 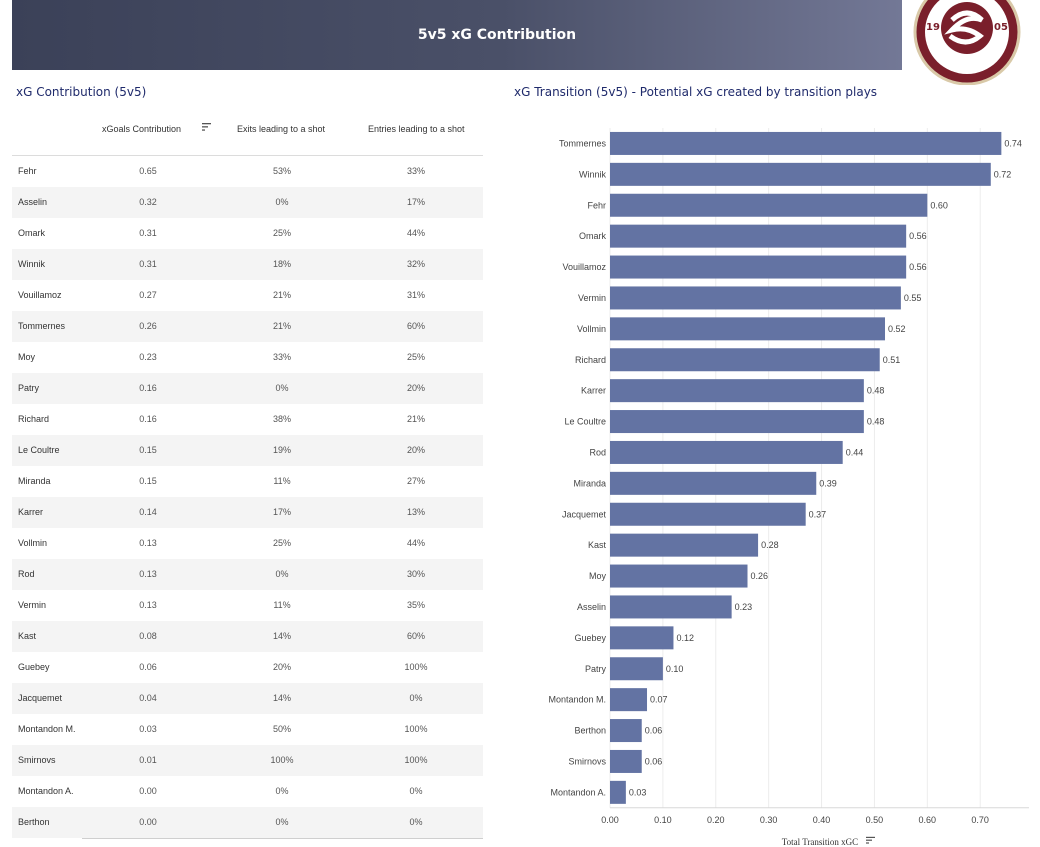 I want to click on x-tick-label: 0.00, so click(x=610, y=820).